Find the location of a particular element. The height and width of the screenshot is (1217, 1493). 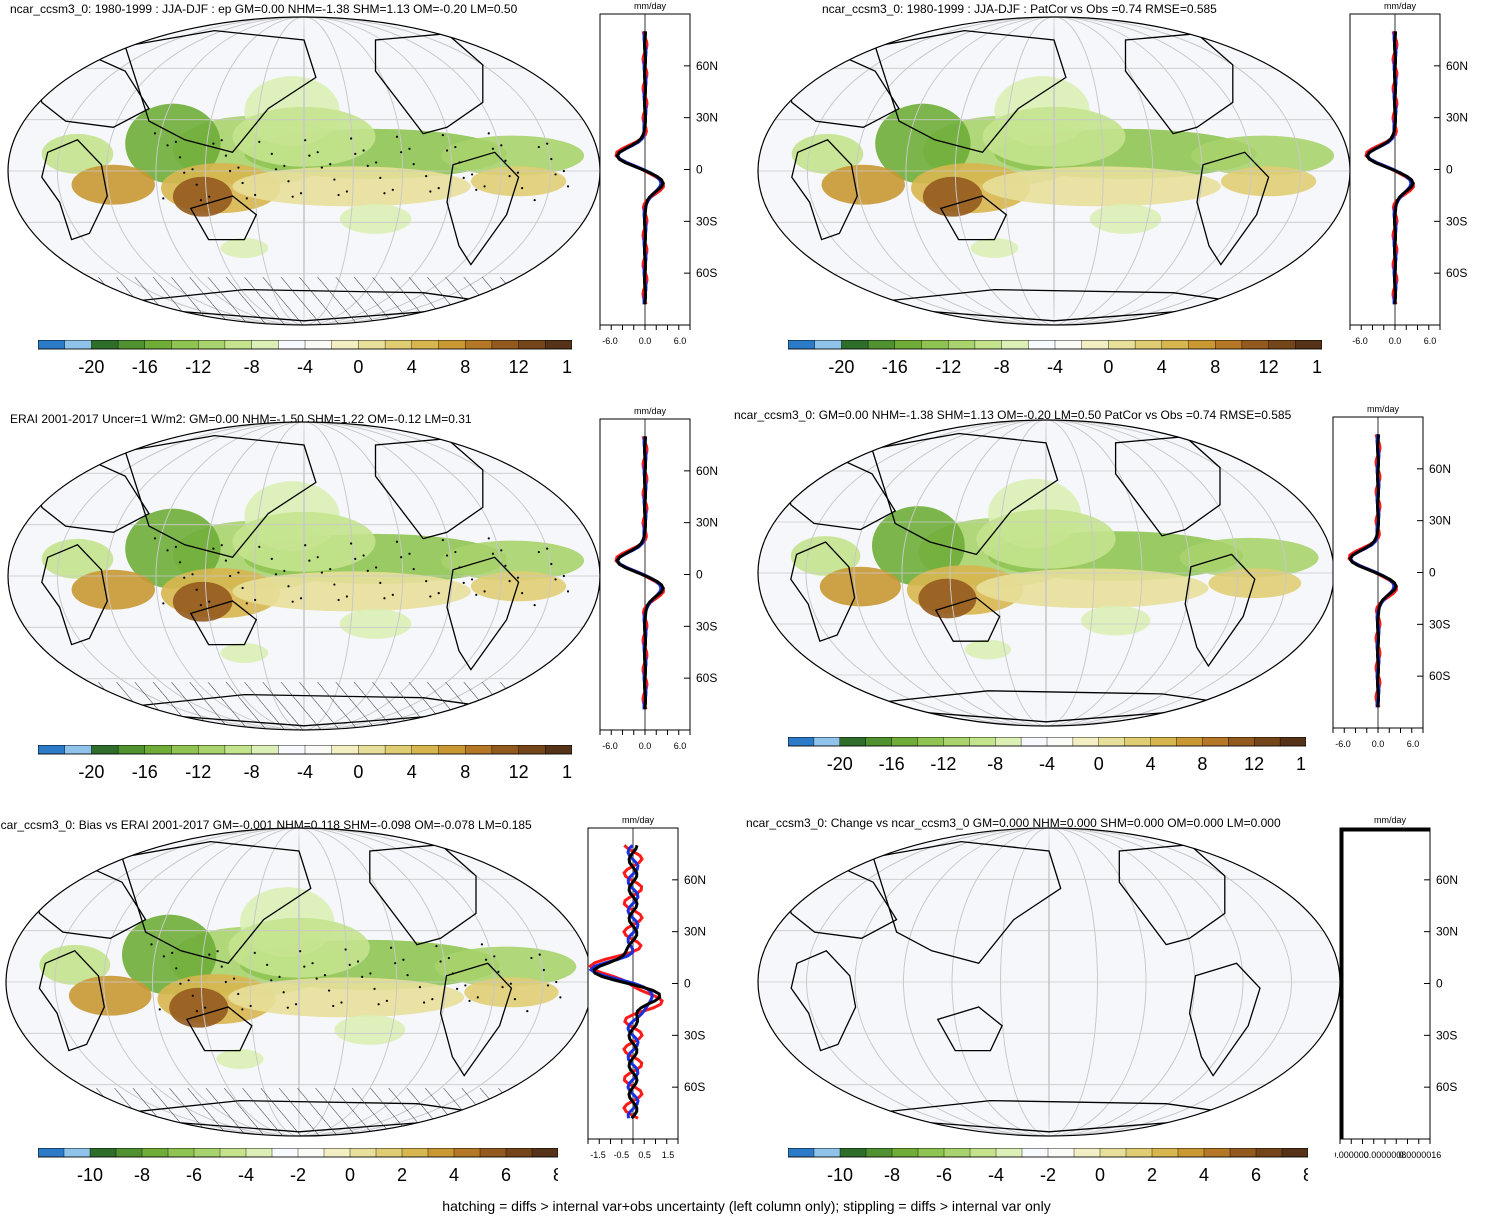

profile-lat-label: 30S is located at coordinates (706, 221).